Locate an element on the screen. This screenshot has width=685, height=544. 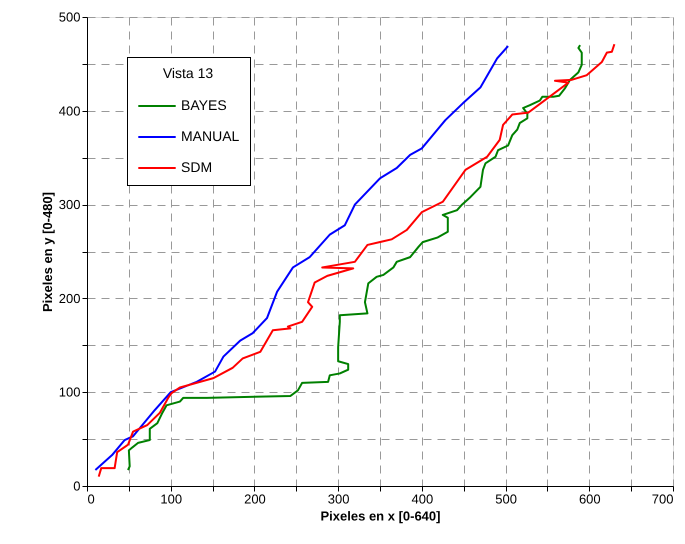
x-axis-title: Pixeles en x [0-640] is located at coordinates (380, 516).